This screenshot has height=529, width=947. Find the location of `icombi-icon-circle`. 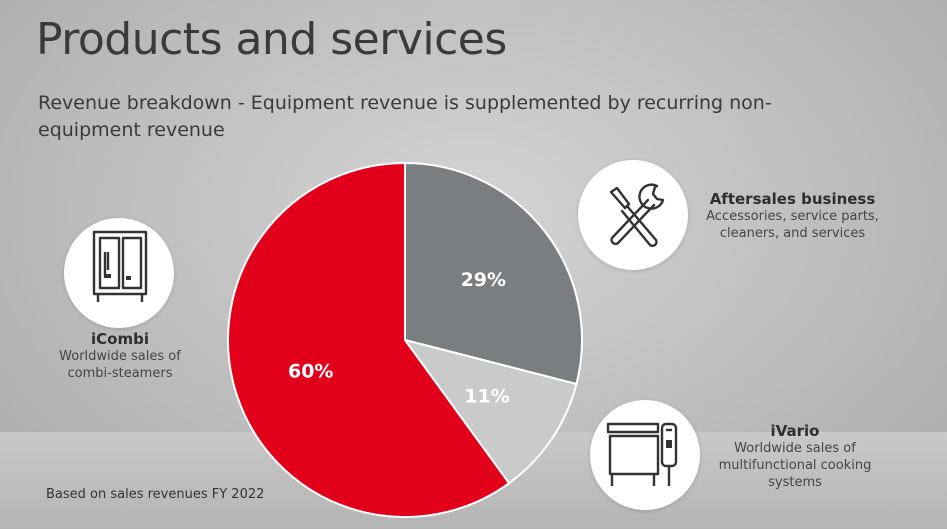

icombi-icon-circle is located at coordinates (119, 273).